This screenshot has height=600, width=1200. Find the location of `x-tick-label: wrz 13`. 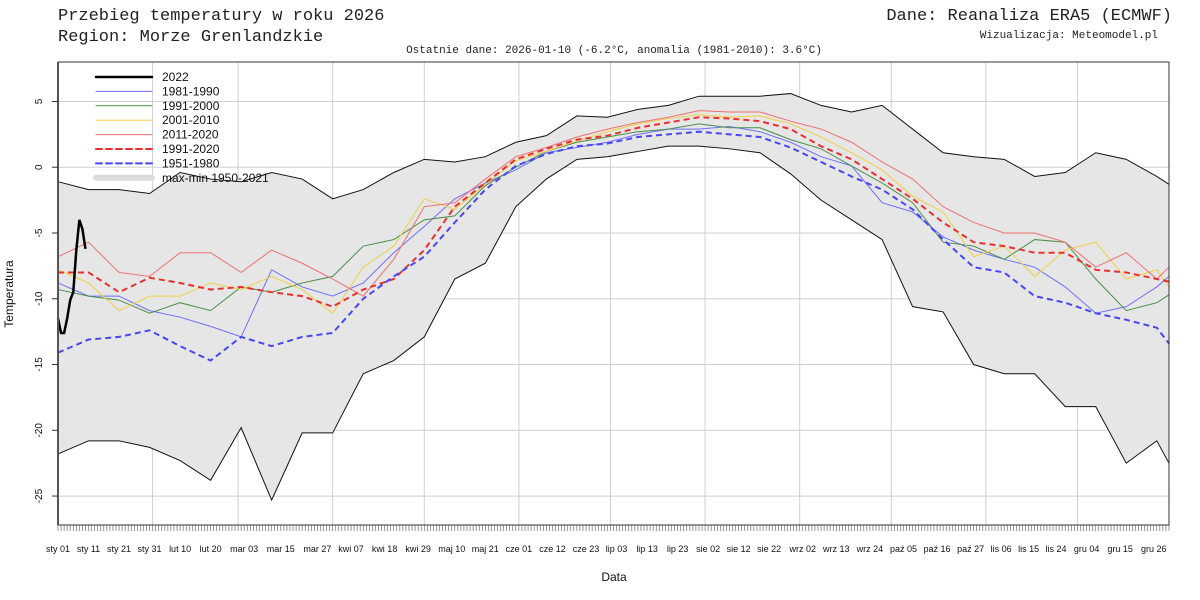

x-tick-label: wrz 13 is located at coordinates (836, 549).